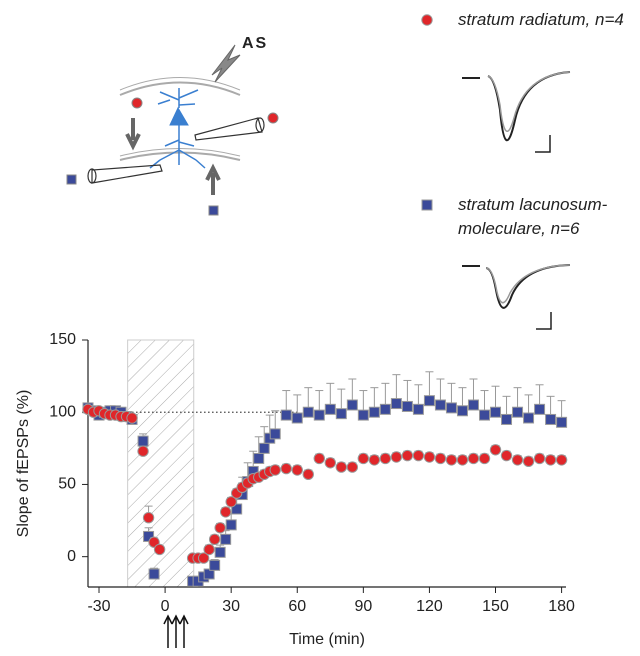 The width and height of the screenshot is (640, 656). What do you see at coordinates (62, 339) in the screenshot?
I see `y-tick-label: 150` at bounding box center [62, 339].